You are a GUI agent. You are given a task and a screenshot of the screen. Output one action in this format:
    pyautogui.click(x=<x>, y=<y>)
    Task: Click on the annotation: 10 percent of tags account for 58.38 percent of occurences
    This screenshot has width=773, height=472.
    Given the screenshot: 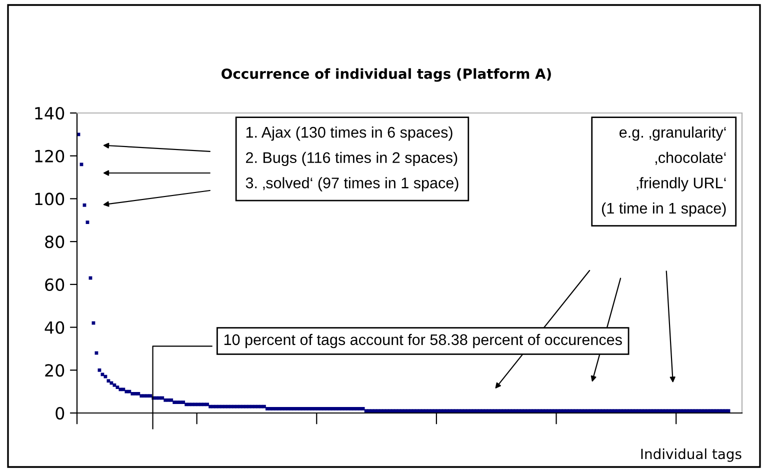 What is the action you would take?
    pyautogui.click(x=423, y=341)
    